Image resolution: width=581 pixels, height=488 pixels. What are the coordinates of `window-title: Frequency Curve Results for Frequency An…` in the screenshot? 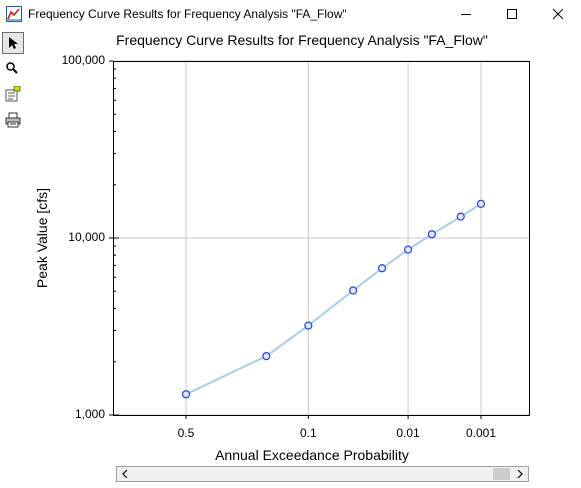 It's located at (187, 14).